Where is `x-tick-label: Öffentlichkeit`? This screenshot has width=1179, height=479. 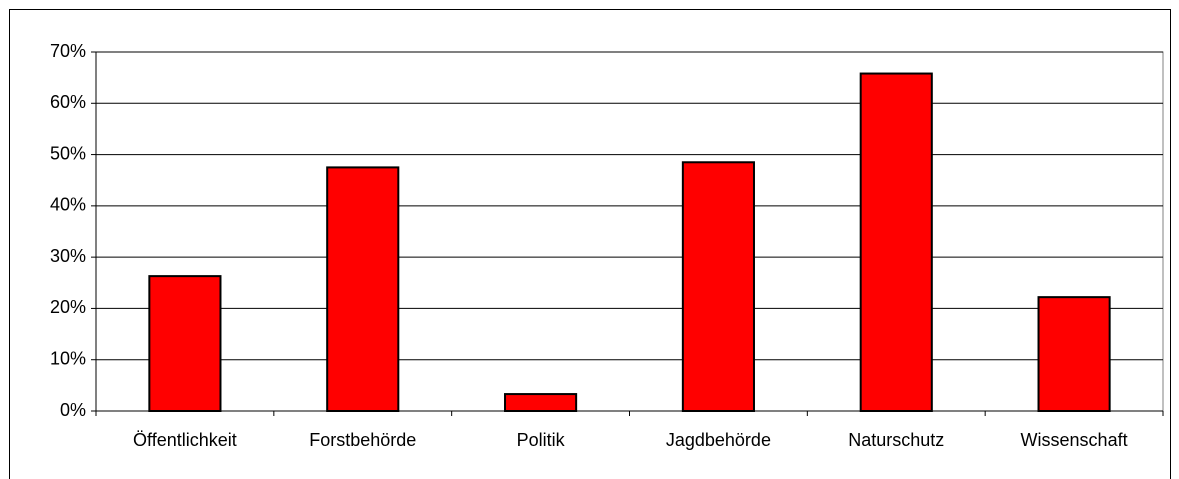 x-tick-label: Öffentlichkeit is located at coordinates (185, 440).